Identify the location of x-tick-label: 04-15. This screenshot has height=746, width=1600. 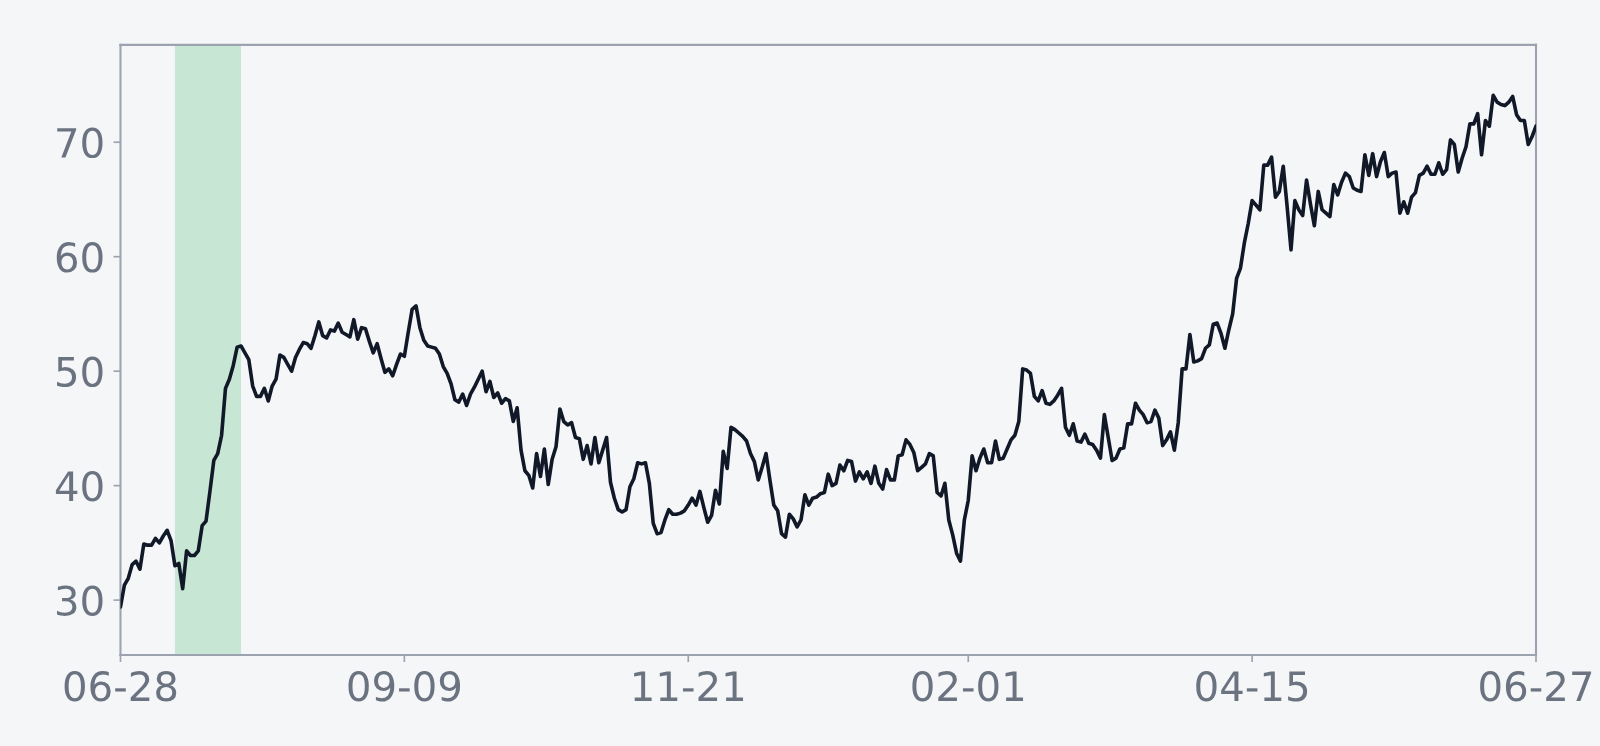
(1252, 686).